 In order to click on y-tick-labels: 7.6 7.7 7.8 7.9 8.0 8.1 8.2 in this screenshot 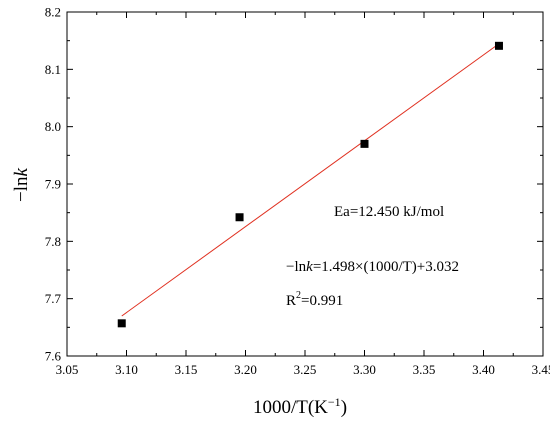, I will do `click(53, 184)`.